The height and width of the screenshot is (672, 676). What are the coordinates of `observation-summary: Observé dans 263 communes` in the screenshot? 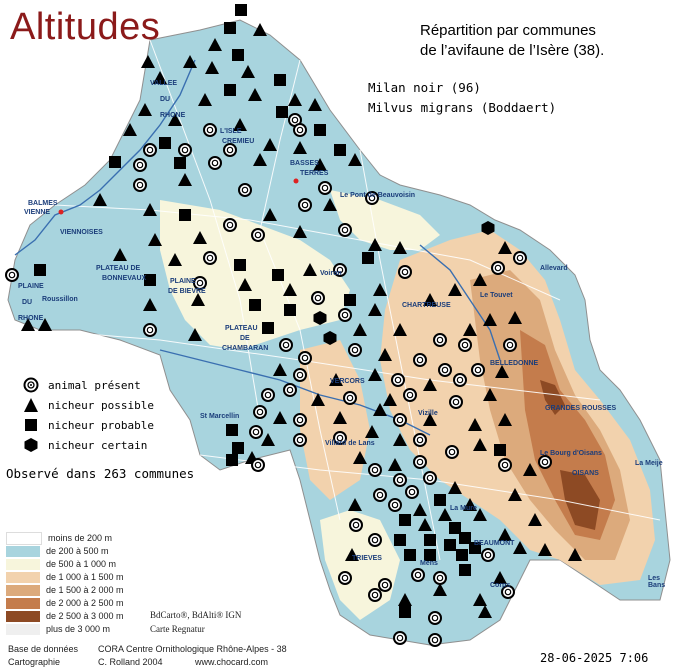 It's located at (100, 473).